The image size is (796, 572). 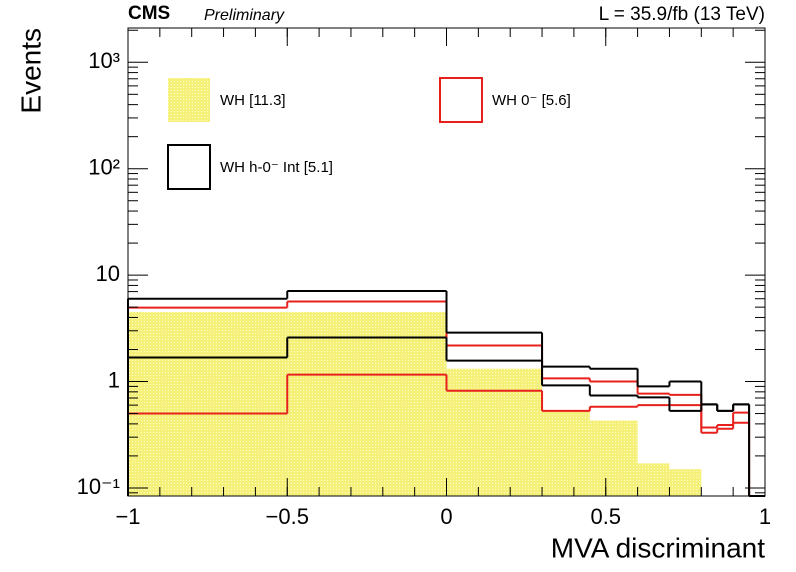 What do you see at coordinates (658, 547) in the screenshot?
I see `x-axis-label: MVA discriminant` at bounding box center [658, 547].